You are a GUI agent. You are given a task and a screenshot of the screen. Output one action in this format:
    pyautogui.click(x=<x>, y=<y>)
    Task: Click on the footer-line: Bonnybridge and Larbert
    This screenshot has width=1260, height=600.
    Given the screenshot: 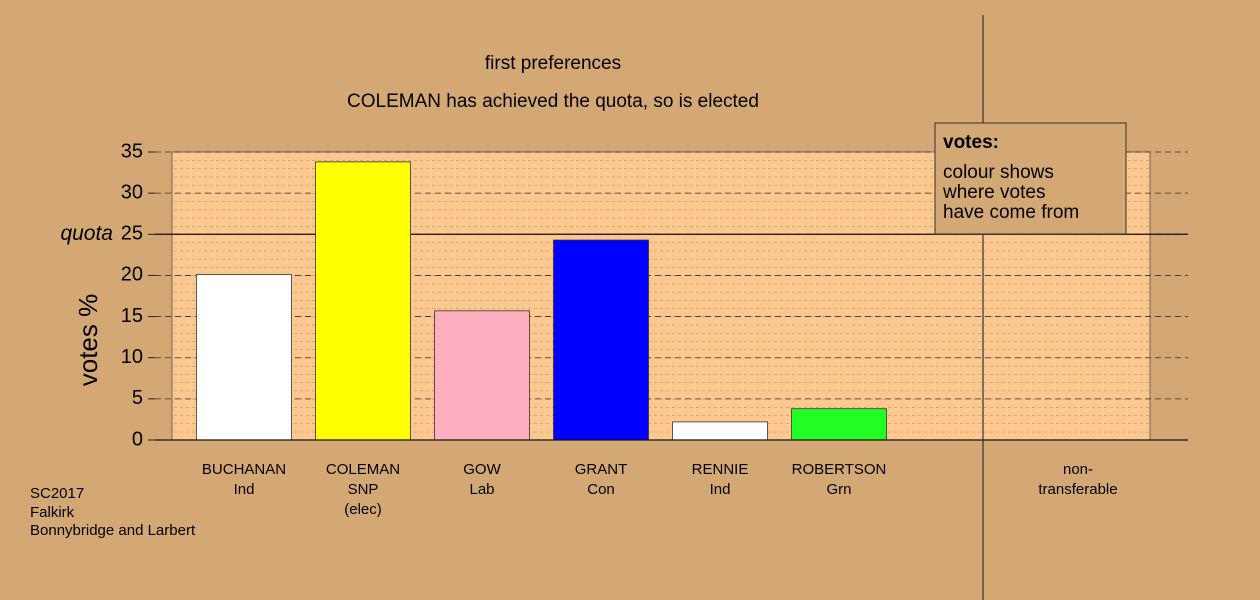 What is the action you would take?
    pyautogui.click(x=113, y=530)
    